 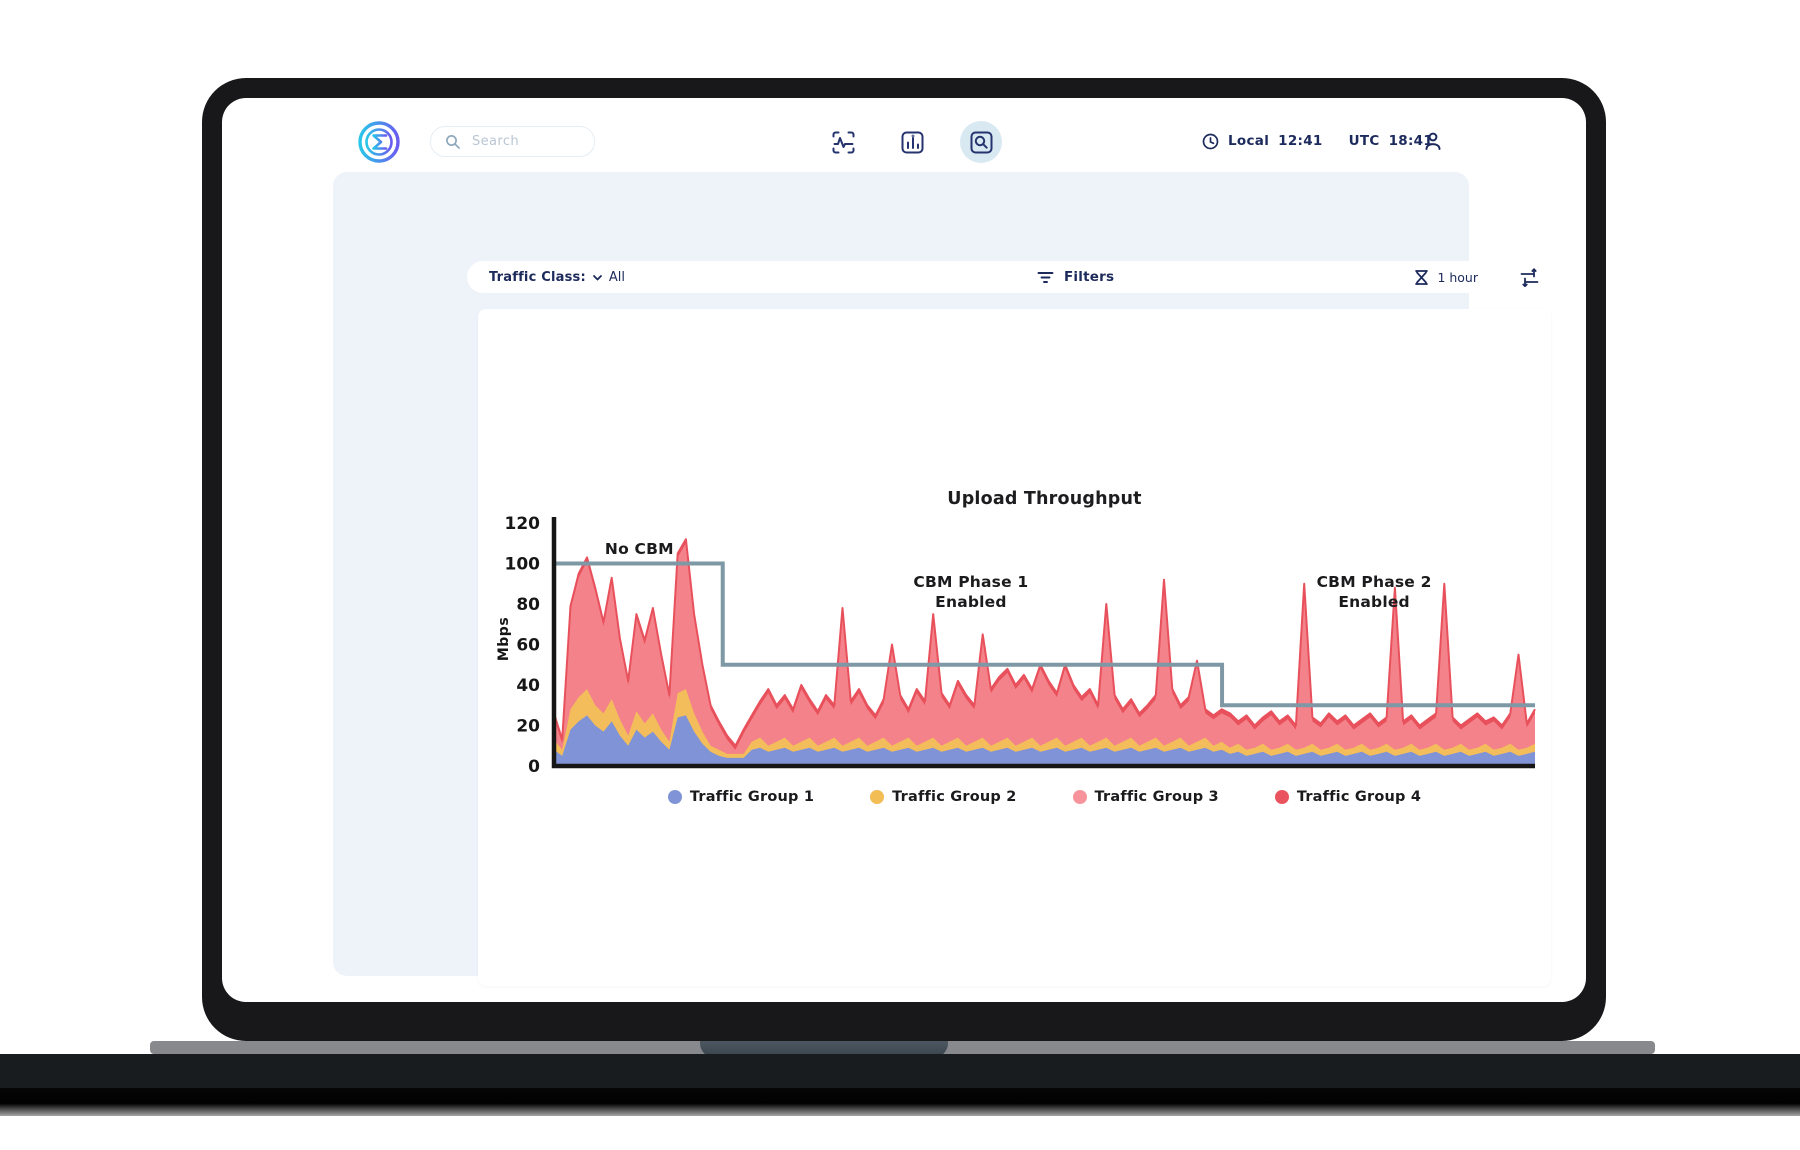 What do you see at coordinates (981, 142) in the screenshot?
I see `search-panel-icon` at bounding box center [981, 142].